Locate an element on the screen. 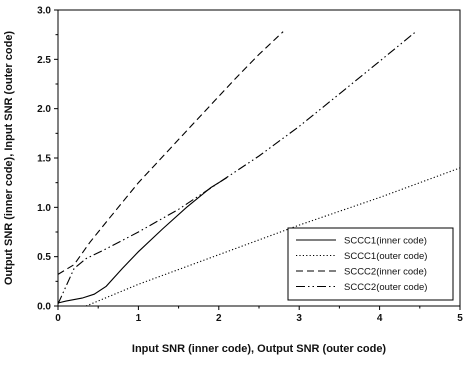 The width and height of the screenshot is (463, 366). y-tick-label: 0.5 is located at coordinates (44, 257).